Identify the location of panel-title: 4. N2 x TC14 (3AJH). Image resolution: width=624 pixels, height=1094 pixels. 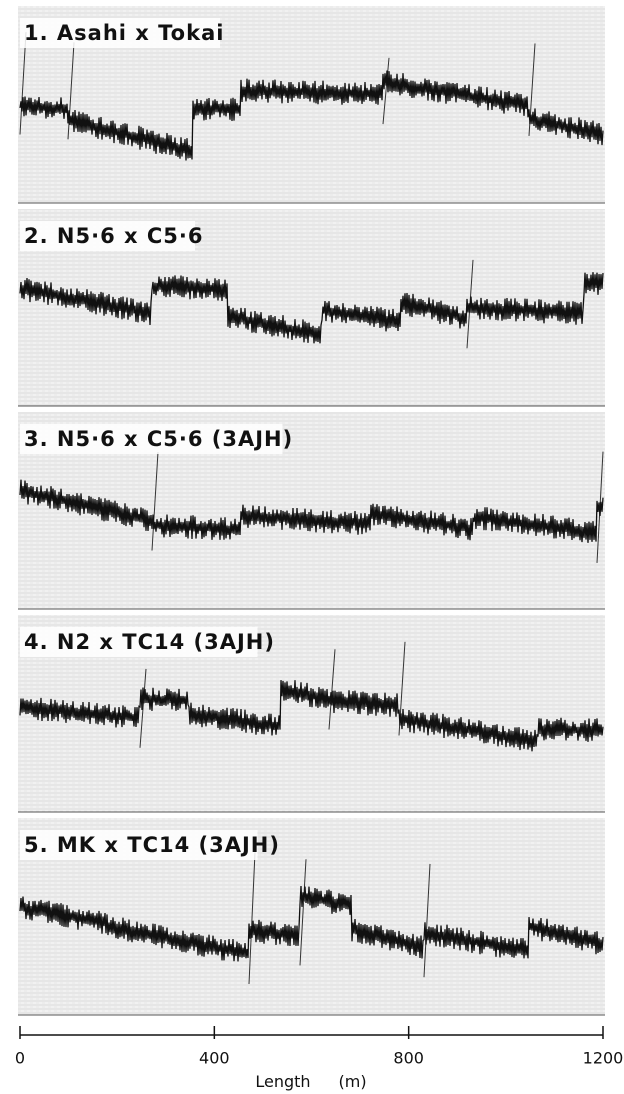
(149, 642).